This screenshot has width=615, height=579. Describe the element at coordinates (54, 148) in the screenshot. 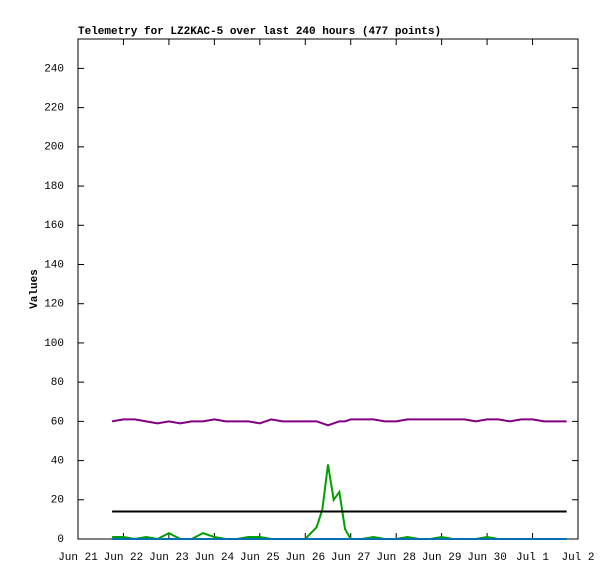

I see `y-tick-label: 200` at that location.